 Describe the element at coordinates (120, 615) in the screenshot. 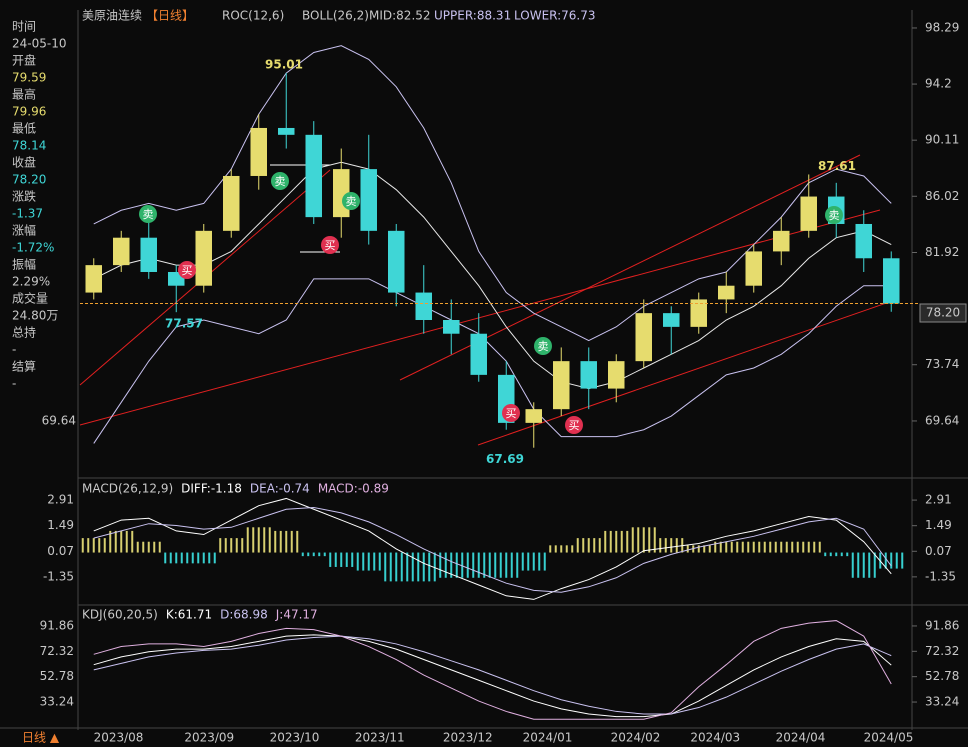

I see `indicator-label: KDJ(60,20,5)` at that location.